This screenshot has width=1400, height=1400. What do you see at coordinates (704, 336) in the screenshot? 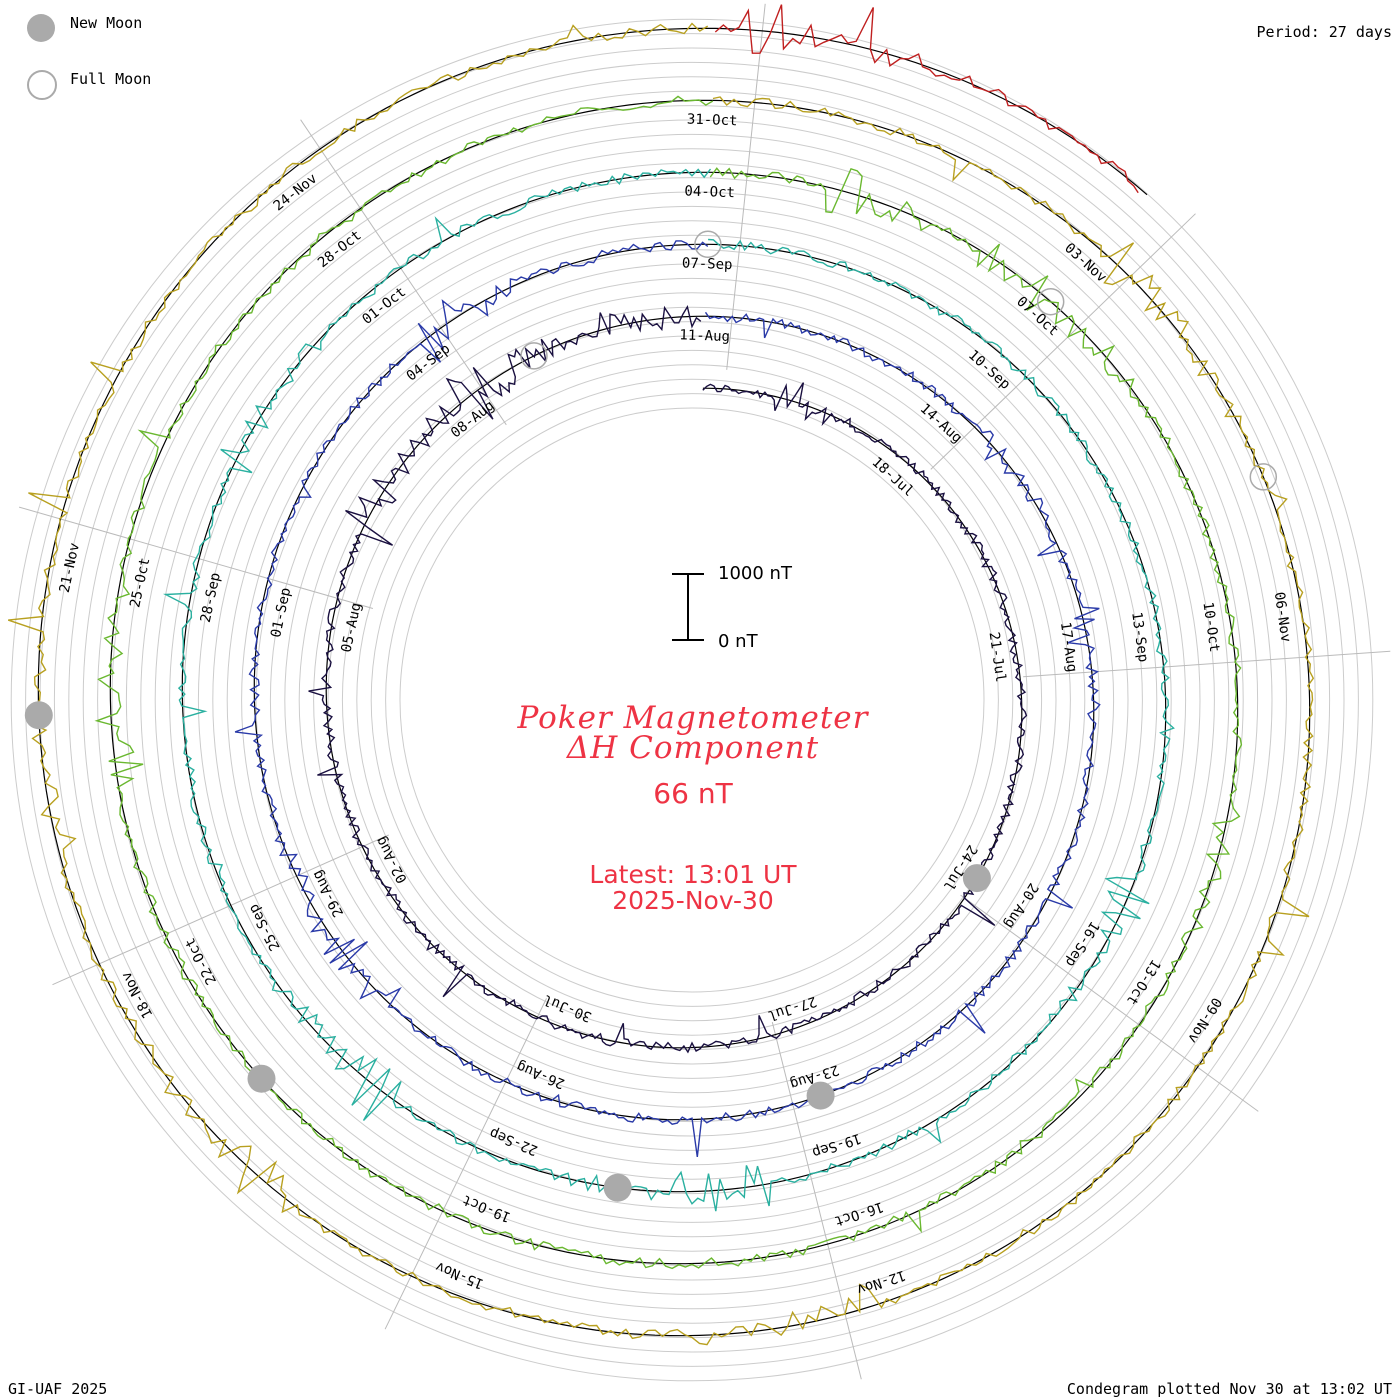
I see `date-label: 11-Aug` at bounding box center [704, 336].